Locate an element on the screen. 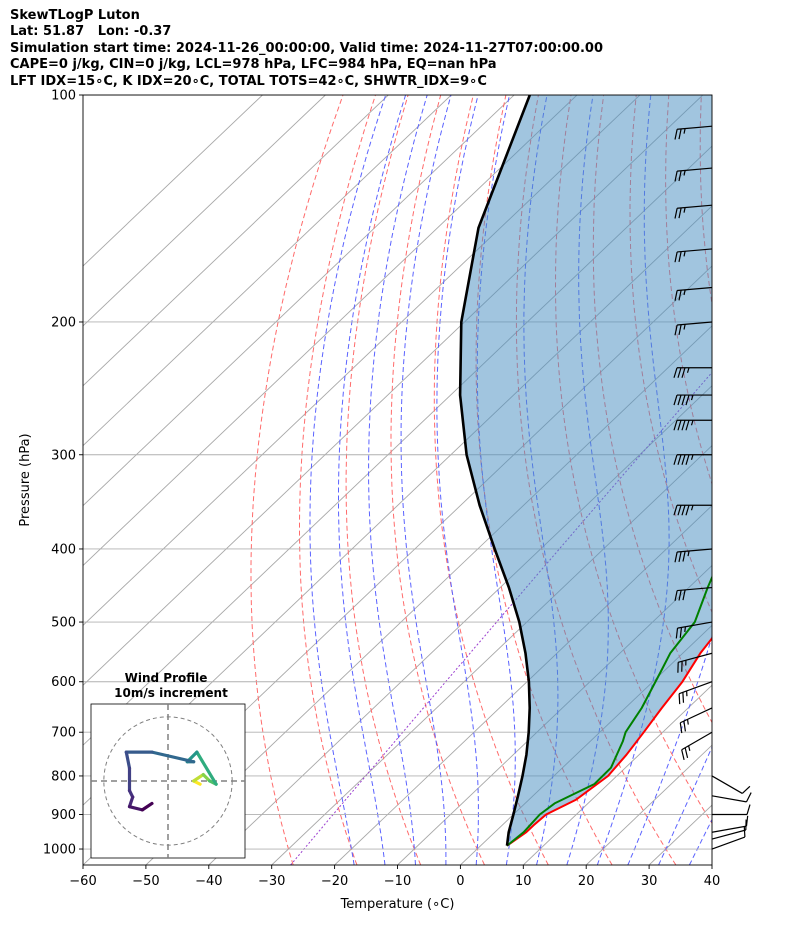 This screenshot has width=794, height=937. y-axis: 1000 900 800 700 600 500 400 300 200 100 is located at coordinates (63, 473).